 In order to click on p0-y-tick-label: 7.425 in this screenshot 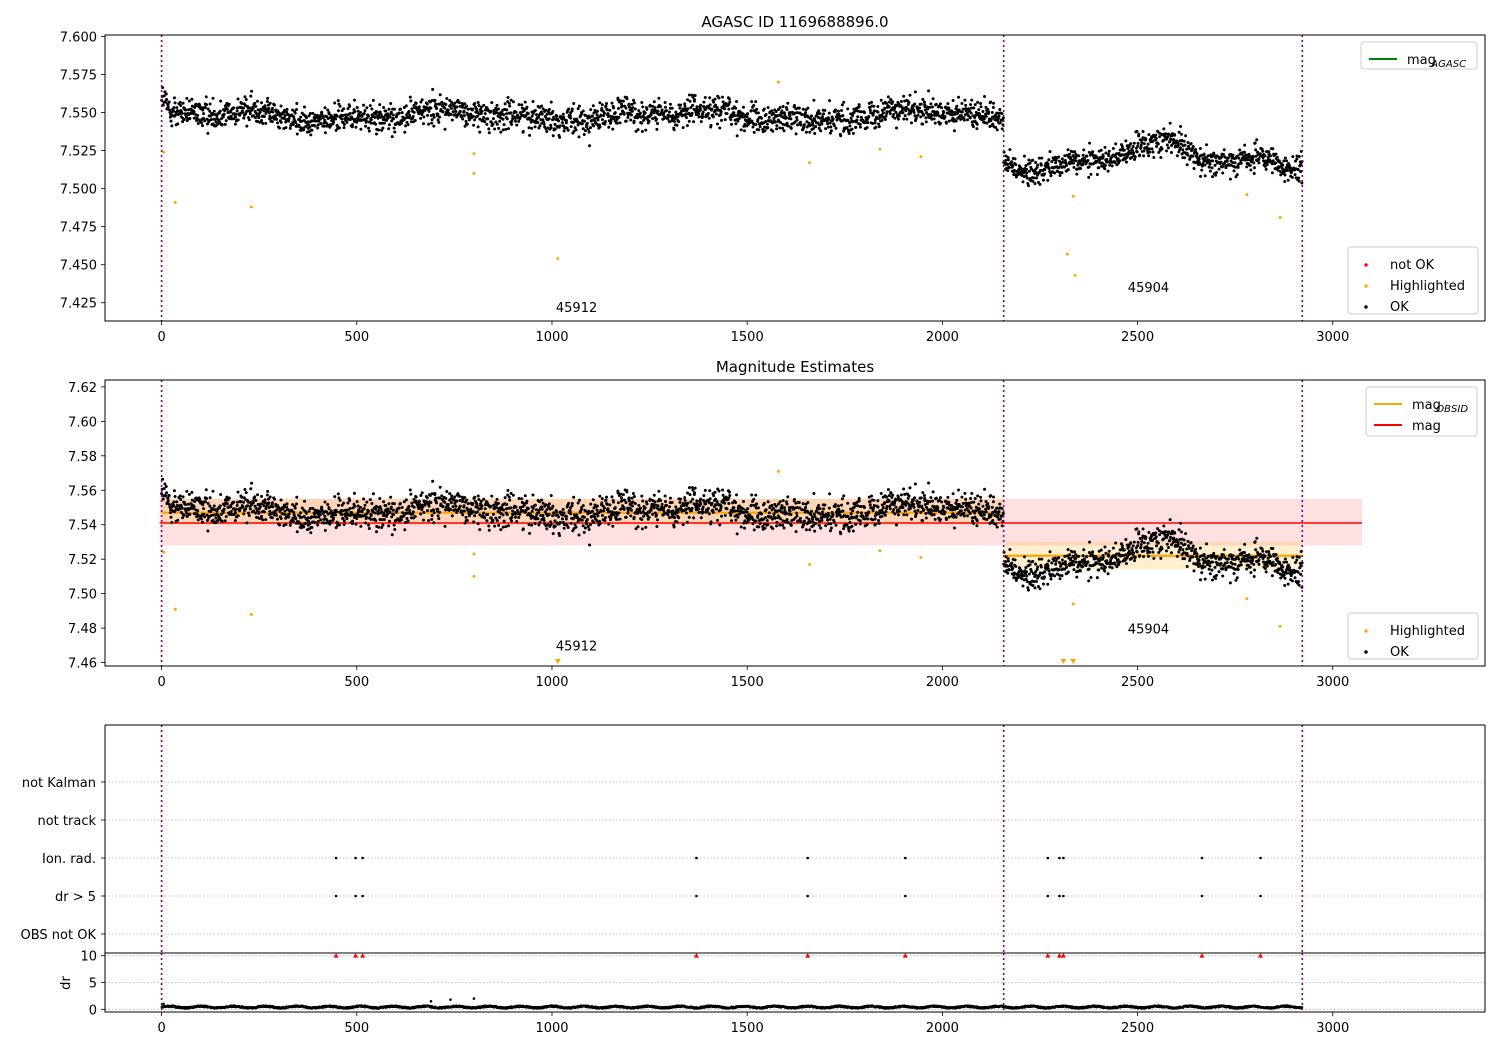, I will do `click(78, 304)`.